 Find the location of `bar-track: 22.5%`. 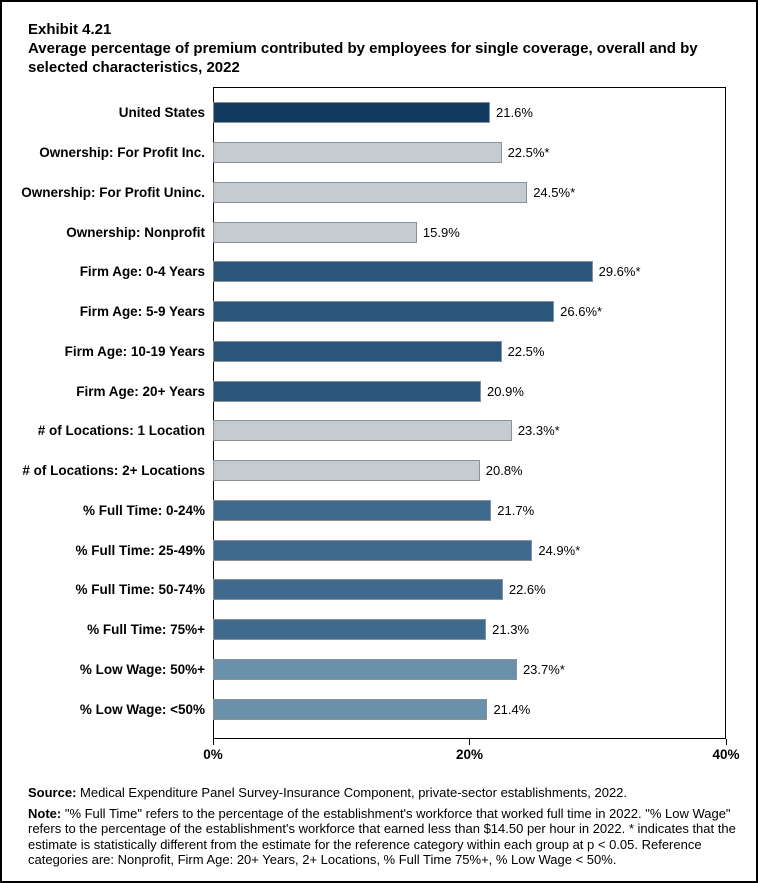

bar-track: 22.5% is located at coordinates (469, 352).